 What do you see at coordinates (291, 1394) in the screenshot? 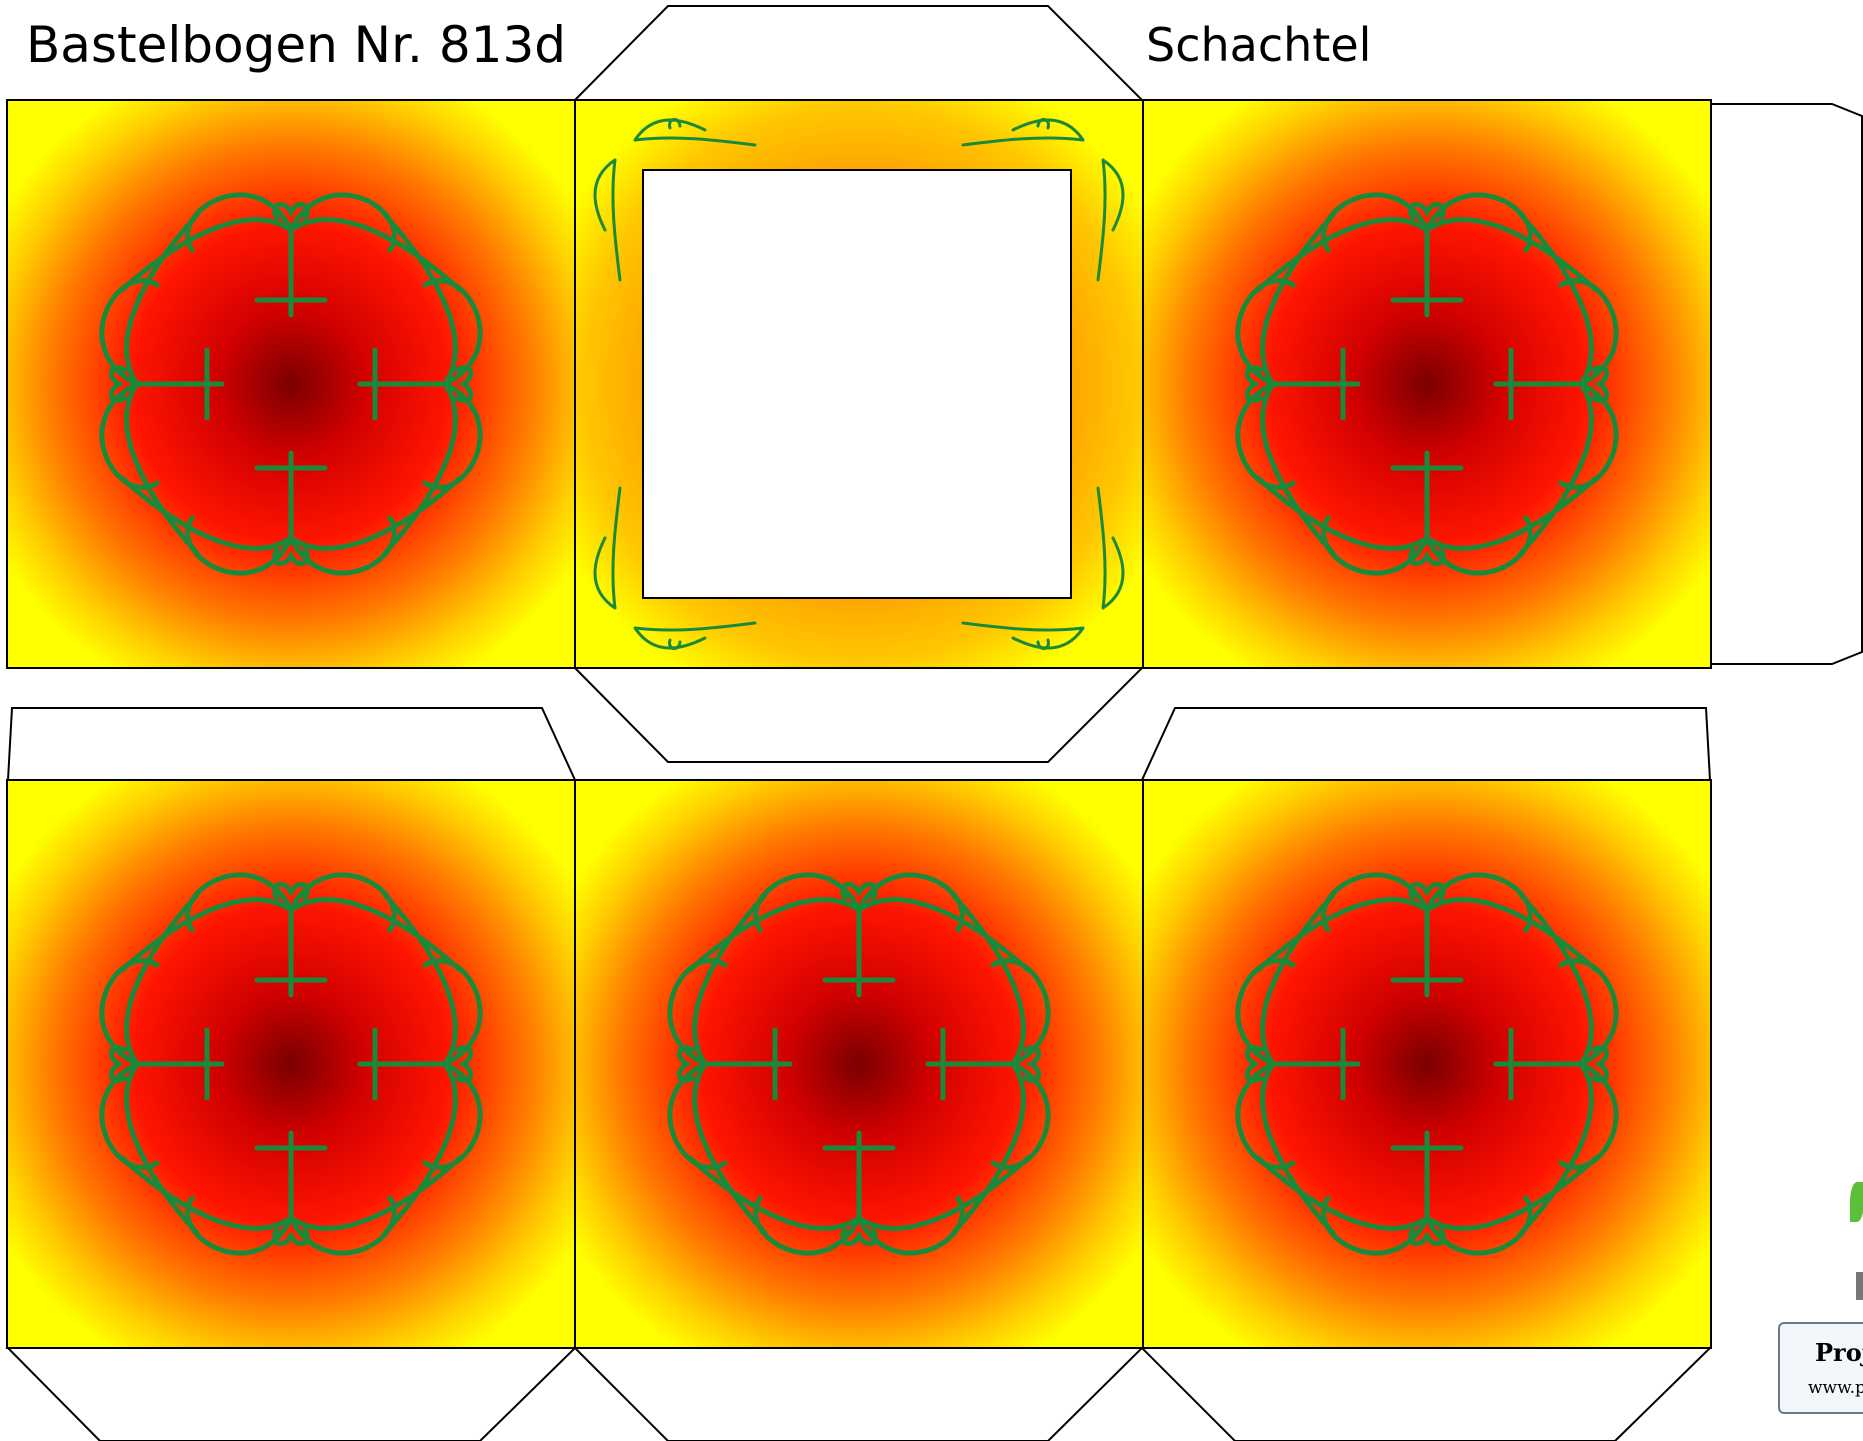
I see `glue-tab-bottom-left` at bounding box center [291, 1394].